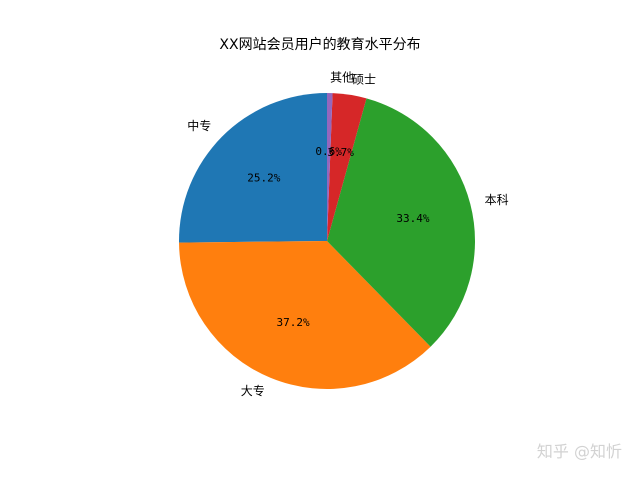 The height and width of the screenshot is (484, 640). What do you see at coordinates (340, 152) in the screenshot?
I see `slice-percent-3: 3.7%` at bounding box center [340, 152].